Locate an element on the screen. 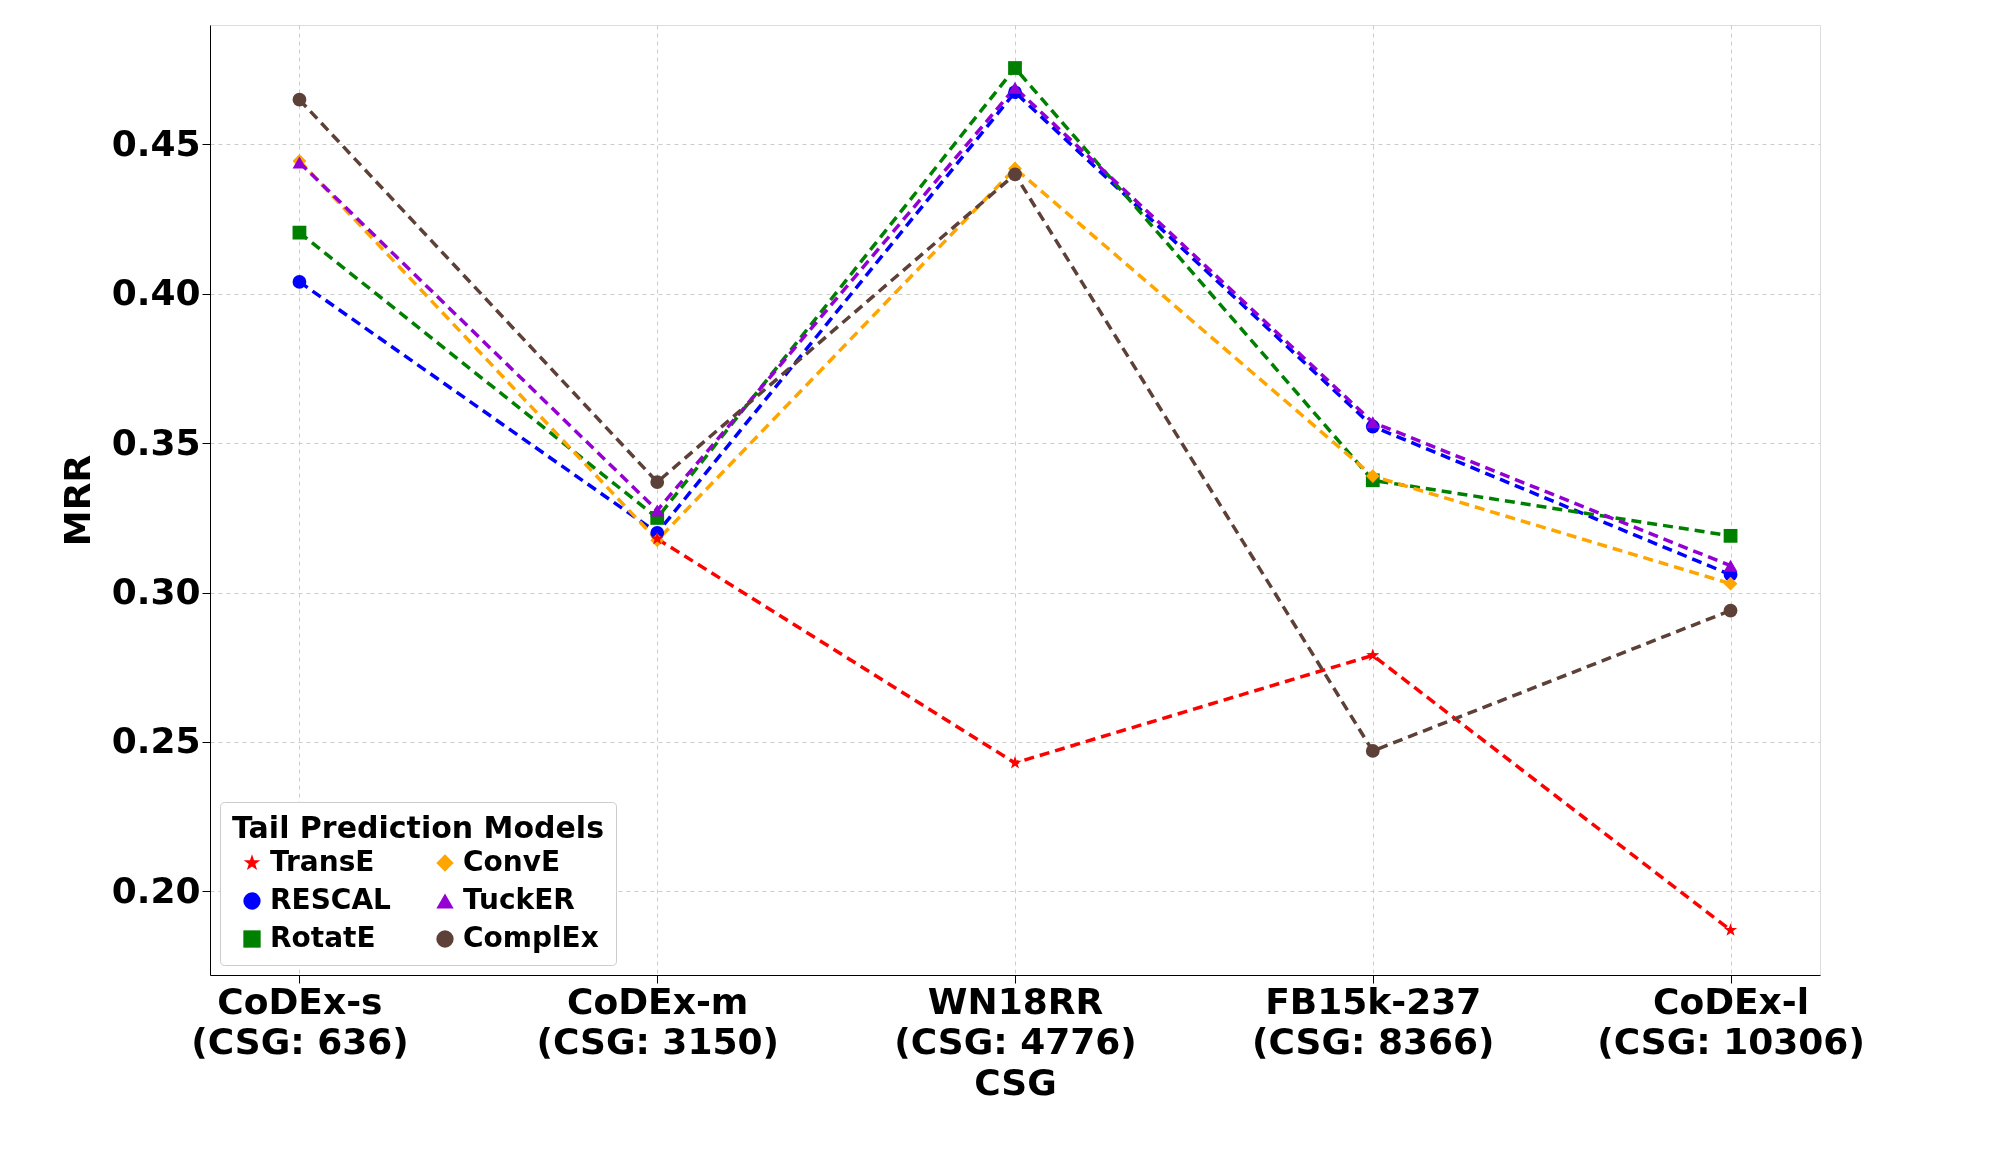 This screenshot has width=2014, height=1158. legend-label: TransE is located at coordinates (322, 861).